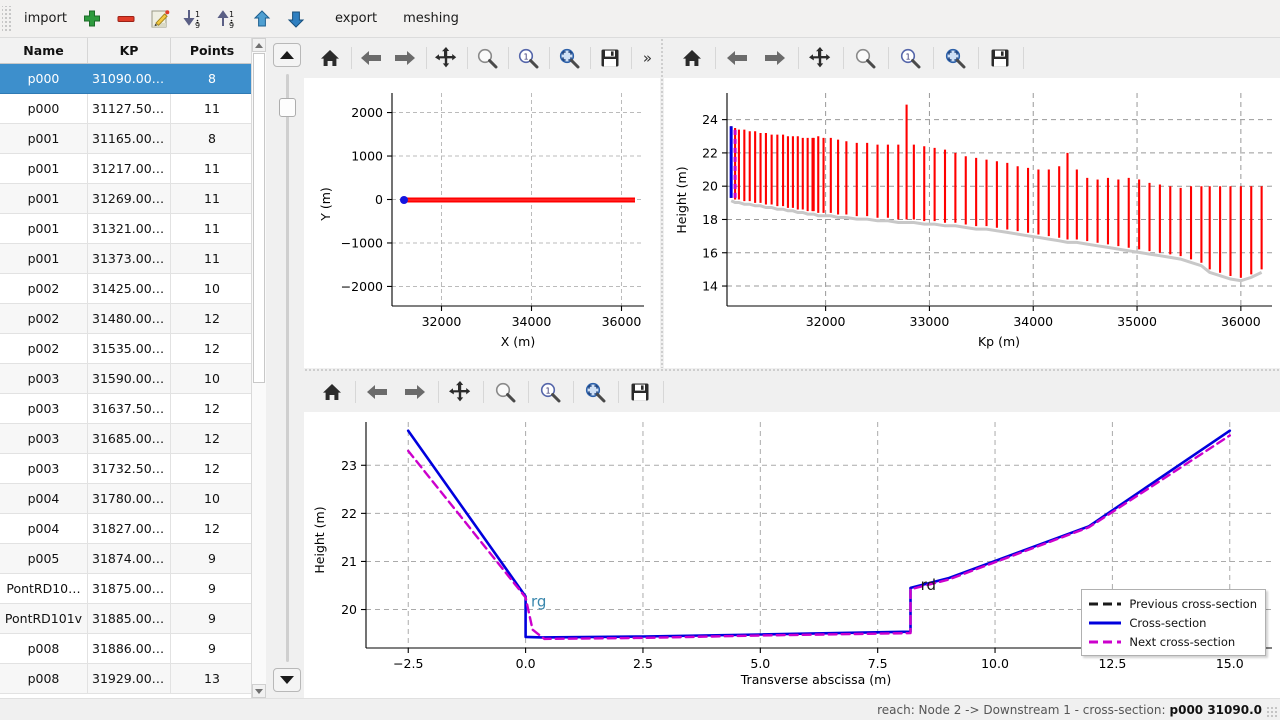 Image resolution: width=1280 pixels, height=720 pixels. Describe the element at coordinates (228, 19) in the screenshot. I see `sort-ascending-icon: 1 9` at that location.